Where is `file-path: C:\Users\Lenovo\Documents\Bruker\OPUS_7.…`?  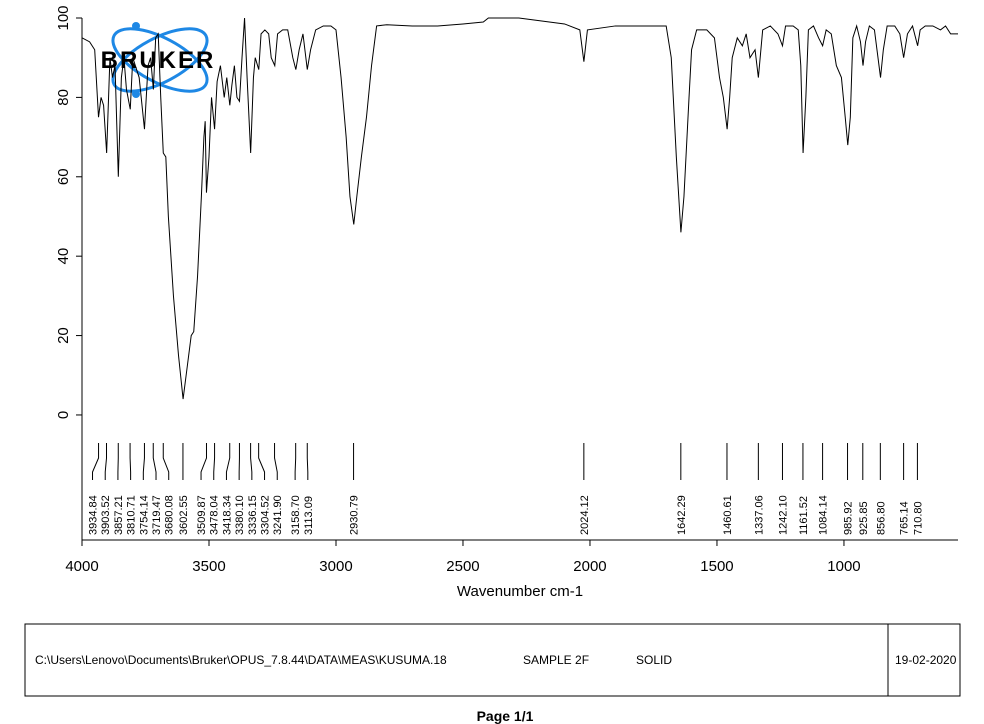 file-path: C:\Users\Lenovo\Documents\Bruker\OPUS_7.… is located at coordinates (241, 660).